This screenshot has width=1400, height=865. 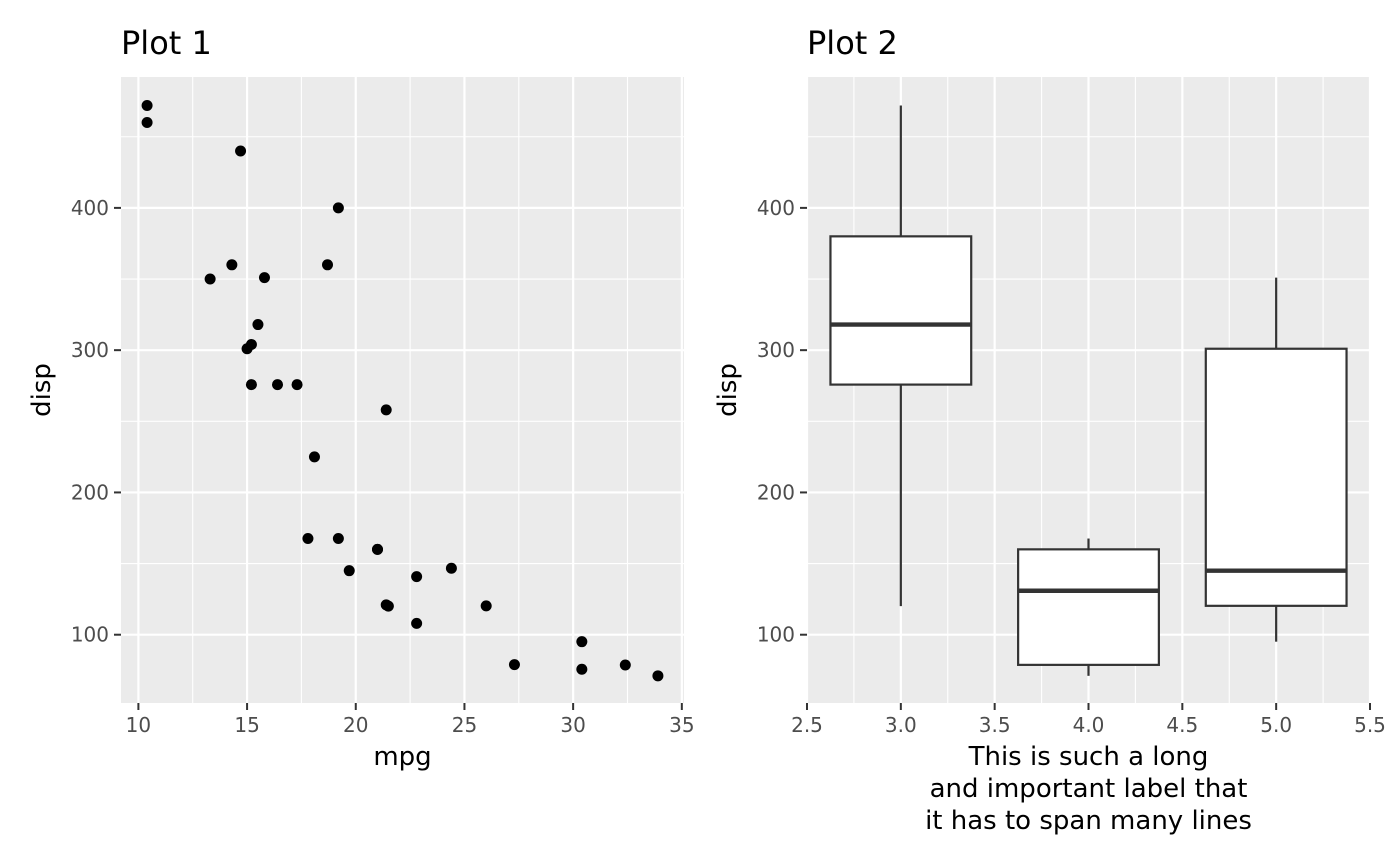 What do you see at coordinates (852, 43) in the screenshot?
I see `plot-2-title: Plot 2` at bounding box center [852, 43].